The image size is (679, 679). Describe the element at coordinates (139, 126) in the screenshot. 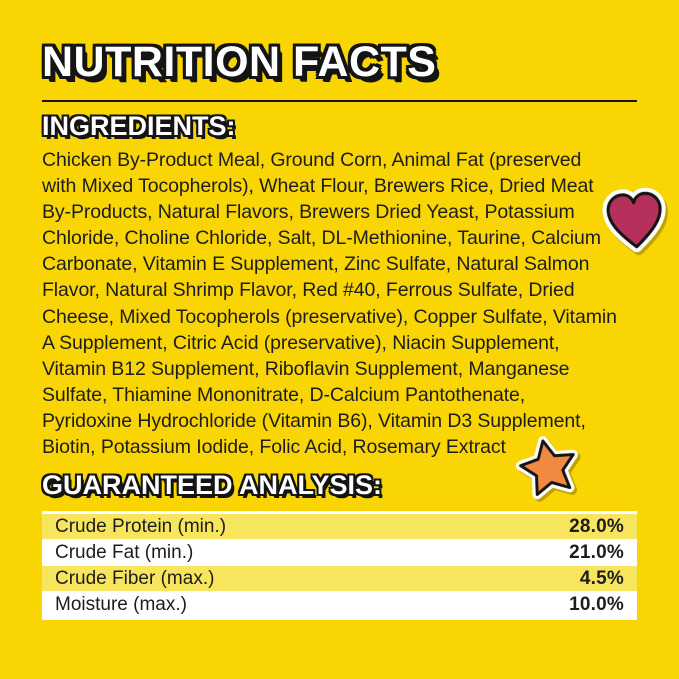

I see `ingredients-heading: INGREDIENTS:` at that location.